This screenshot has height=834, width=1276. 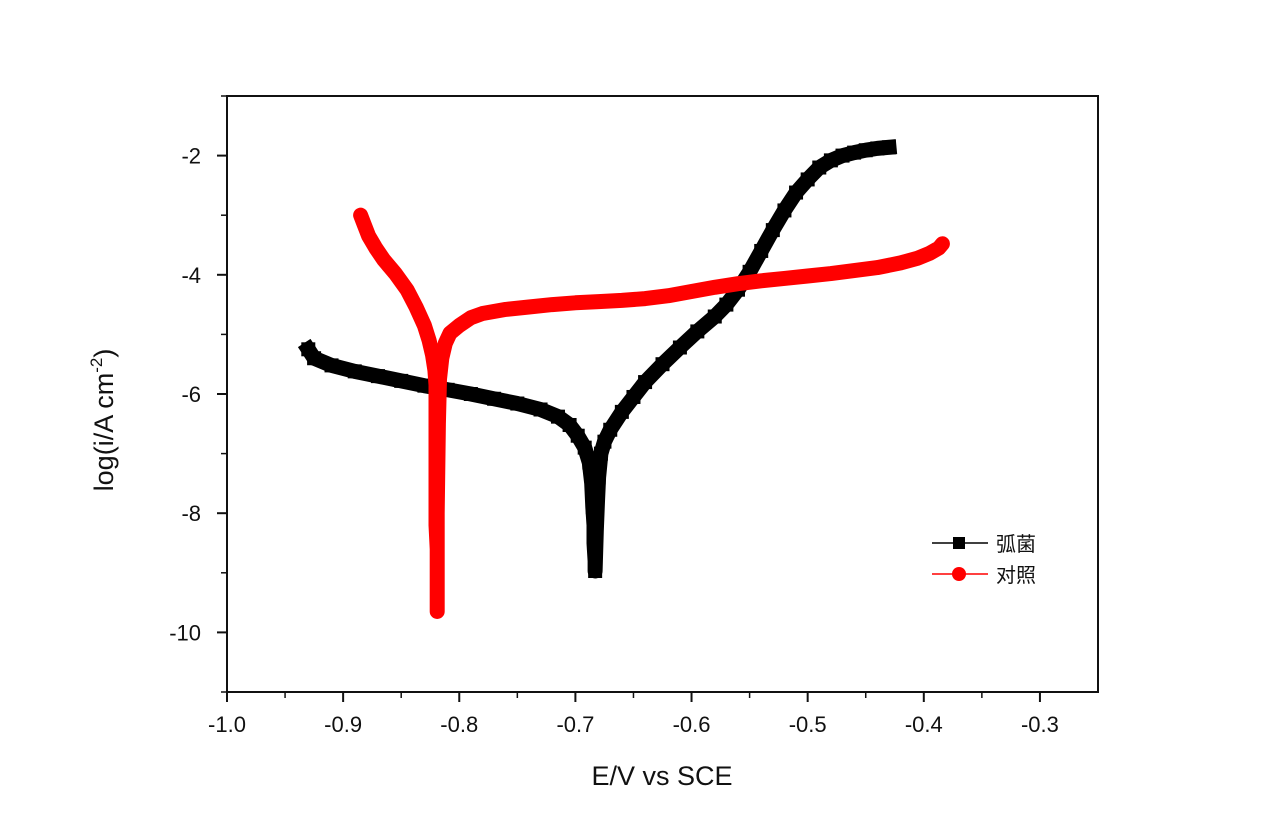 I want to click on x-tick-label: -0.6, so click(x=692, y=724).